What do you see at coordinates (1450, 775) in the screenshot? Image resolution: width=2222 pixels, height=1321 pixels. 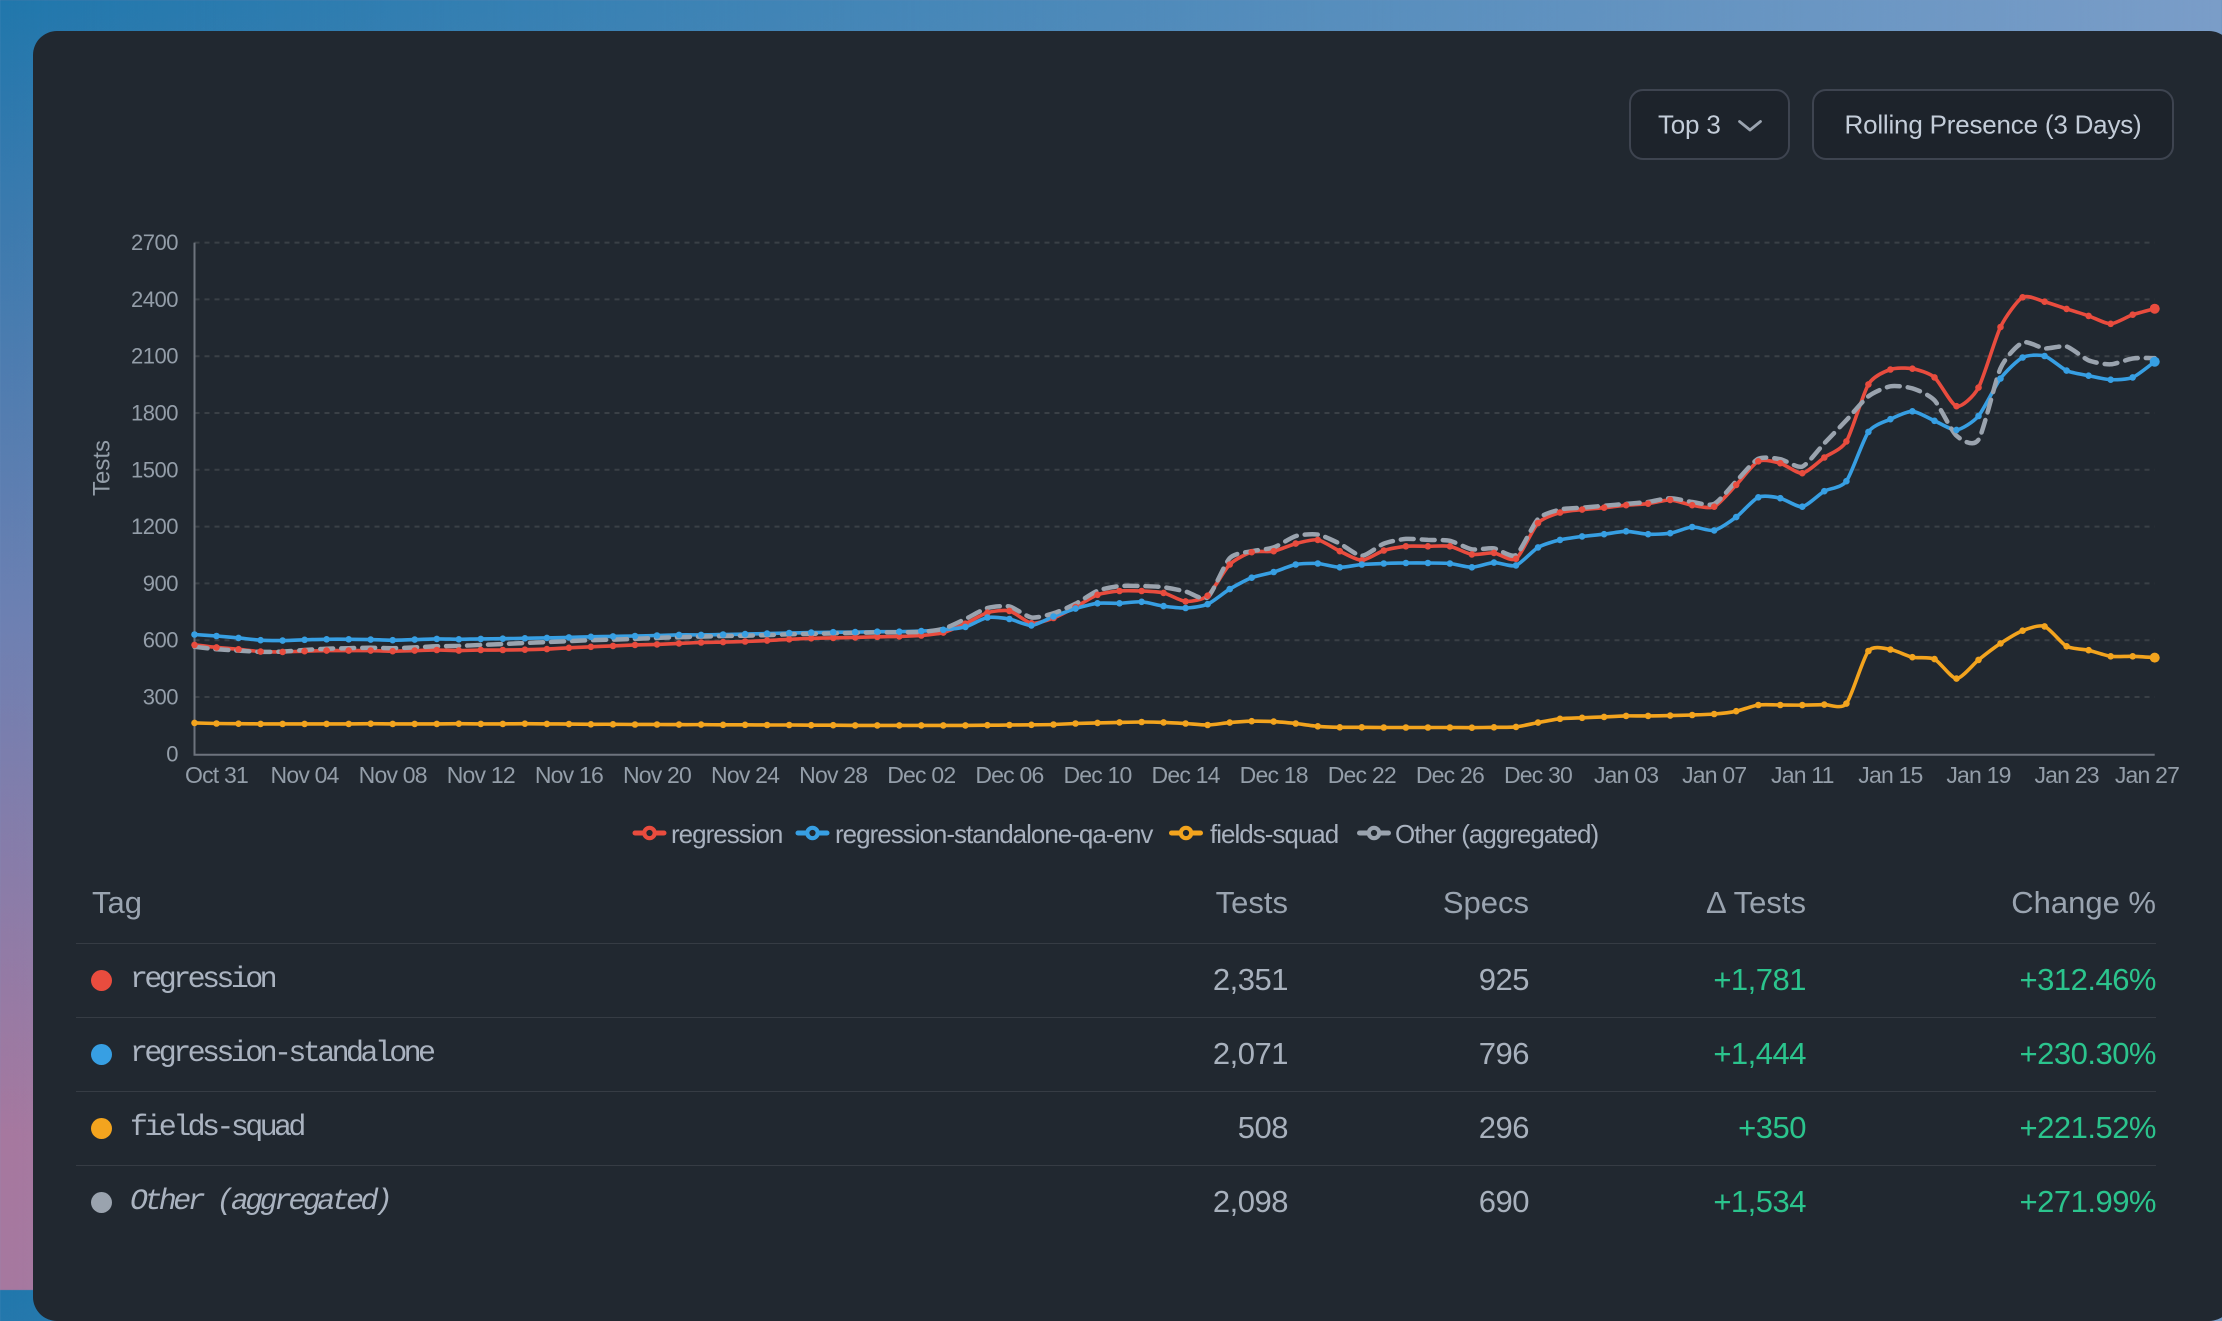 I see `svg-text: Dec 26` at bounding box center [1450, 775].